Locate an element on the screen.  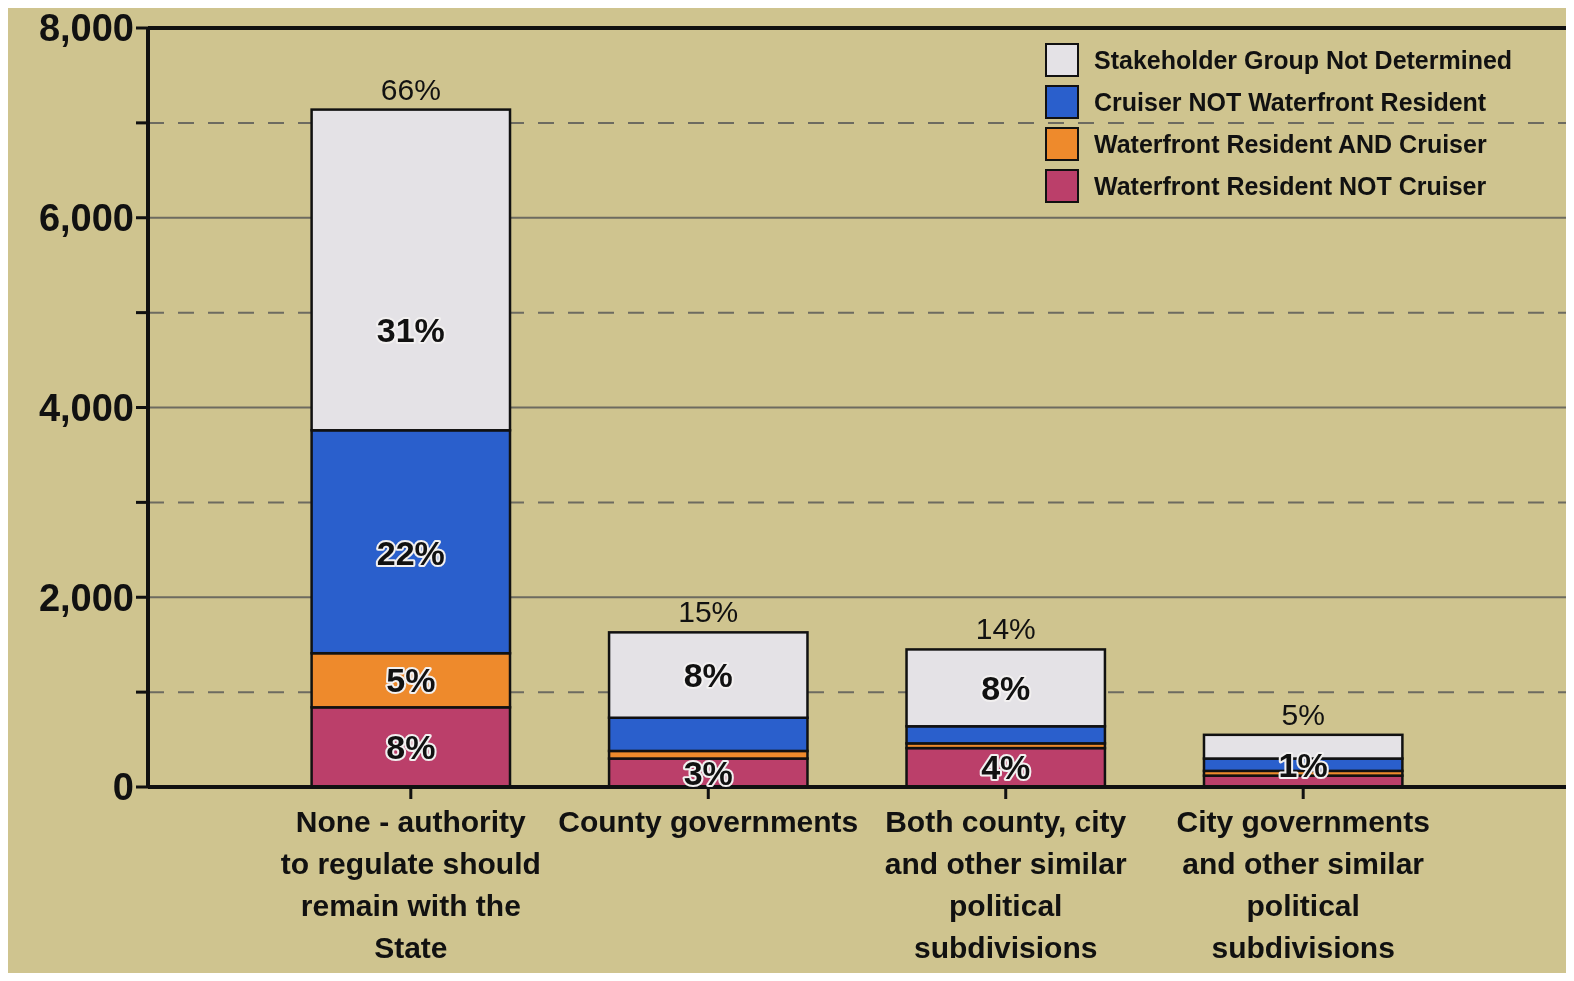
y-tick-label: 6,000 is located at coordinates (86, 218).